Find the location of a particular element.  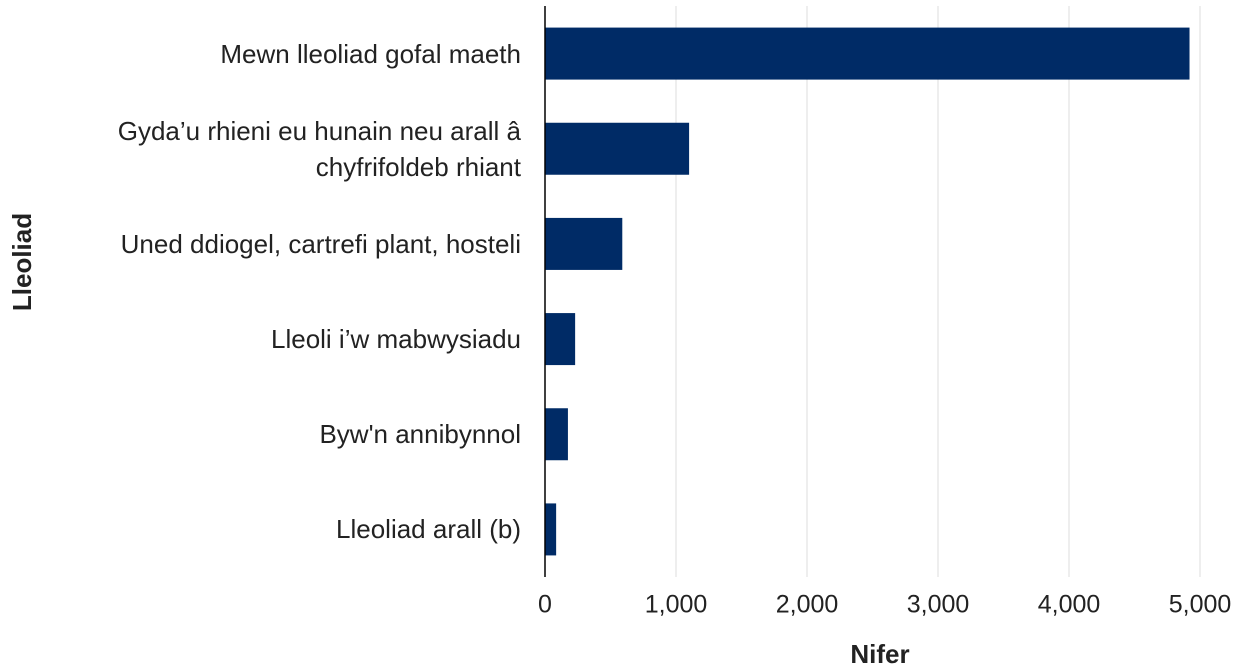

y-tick-label: Lleoli i’w mabwysiadu is located at coordinates (396, 339).